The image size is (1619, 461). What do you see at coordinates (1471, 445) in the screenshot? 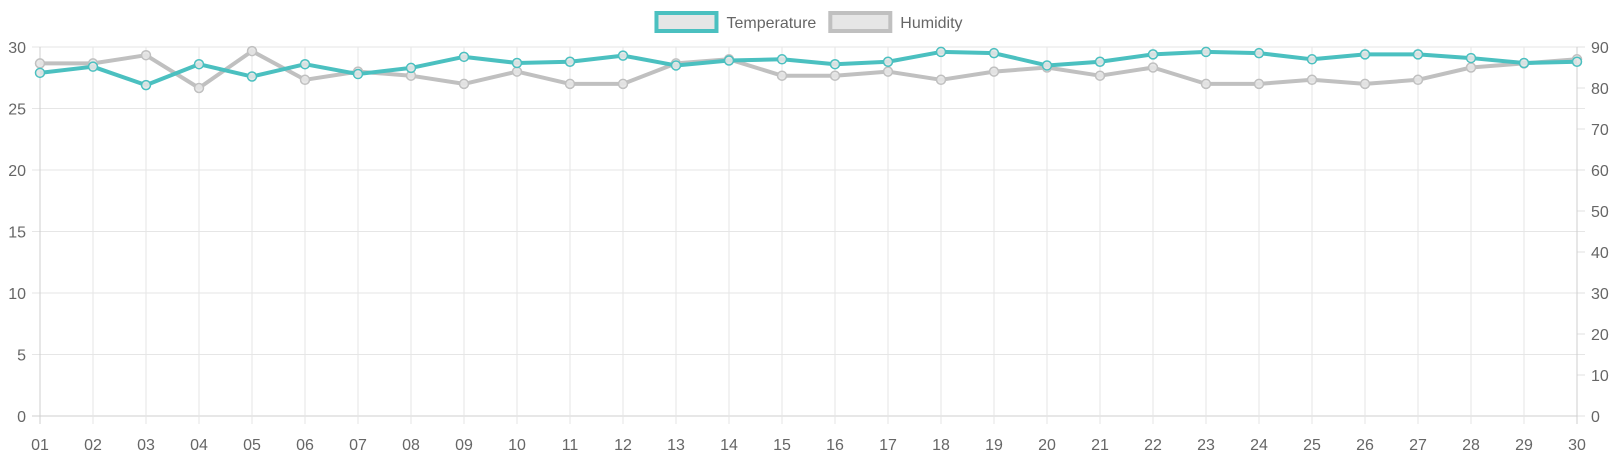
I see `x-tick-label: 28` at bounding box center [1471, 445].